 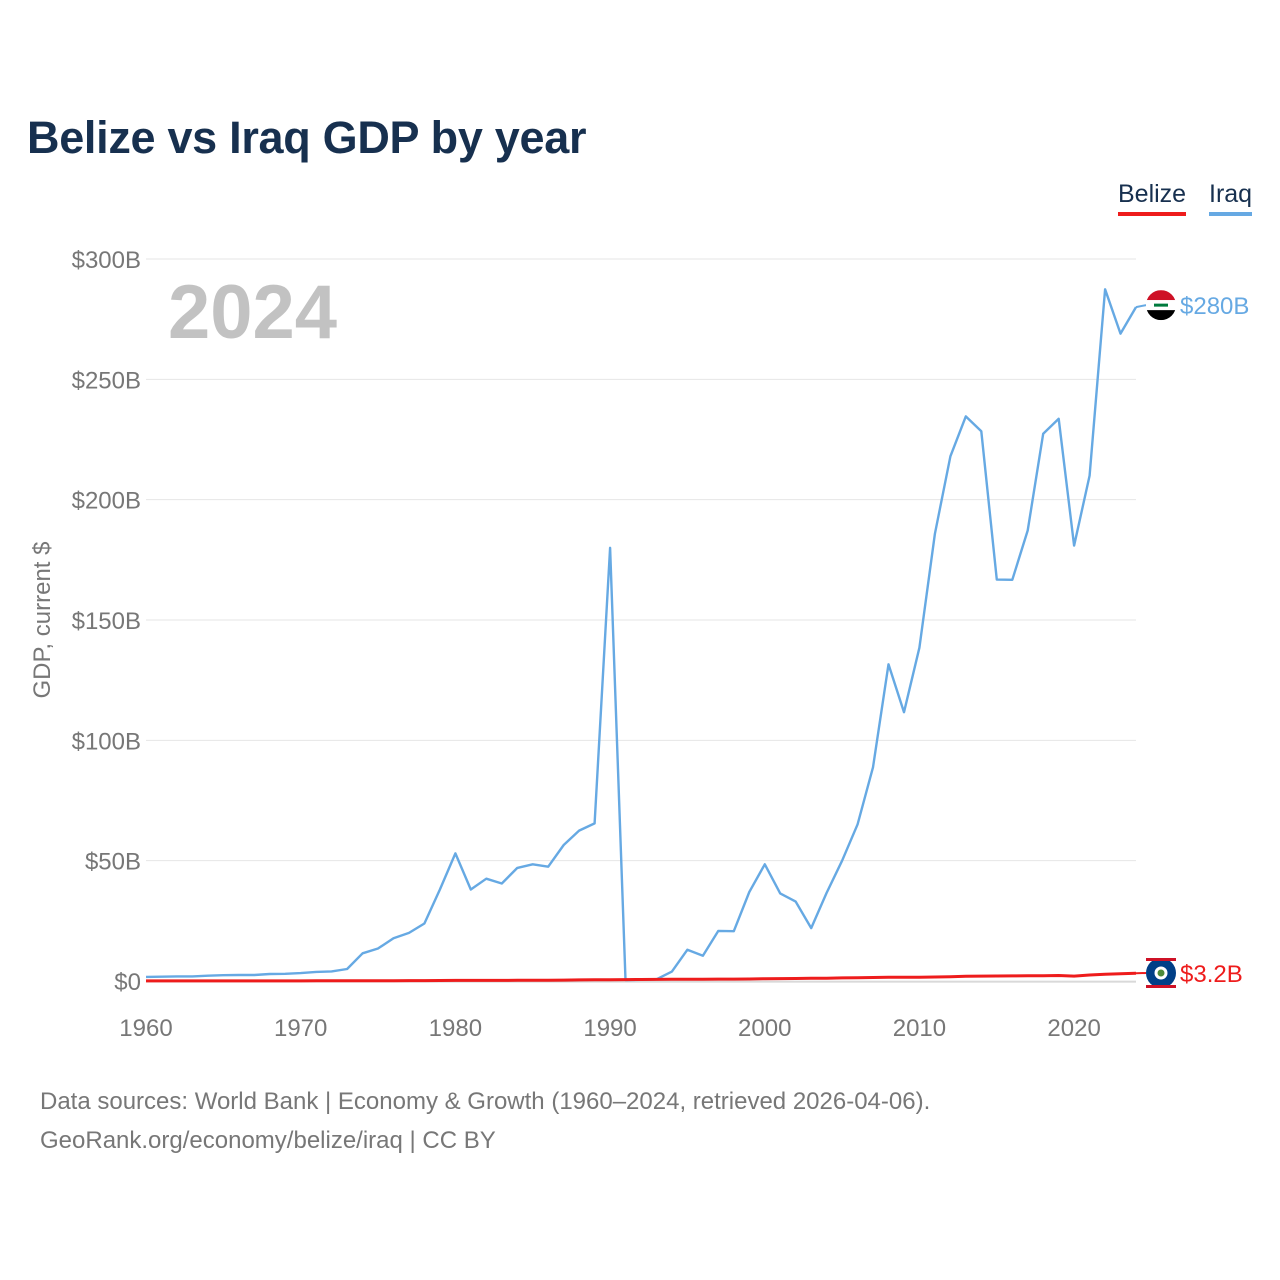 I want to click on y-tick-label: $0, so click(x=127, y=982).